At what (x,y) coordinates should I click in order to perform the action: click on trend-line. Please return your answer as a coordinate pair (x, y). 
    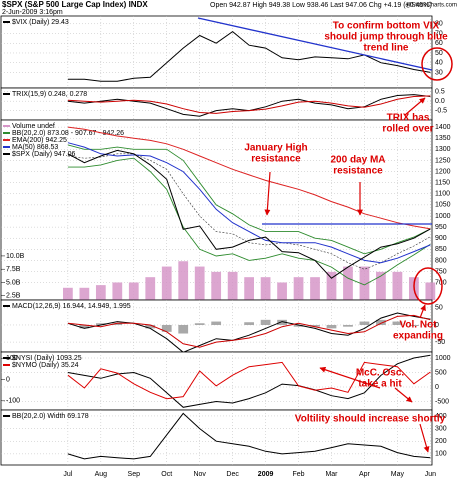
    Looking at the image, I should click on (315, 44).